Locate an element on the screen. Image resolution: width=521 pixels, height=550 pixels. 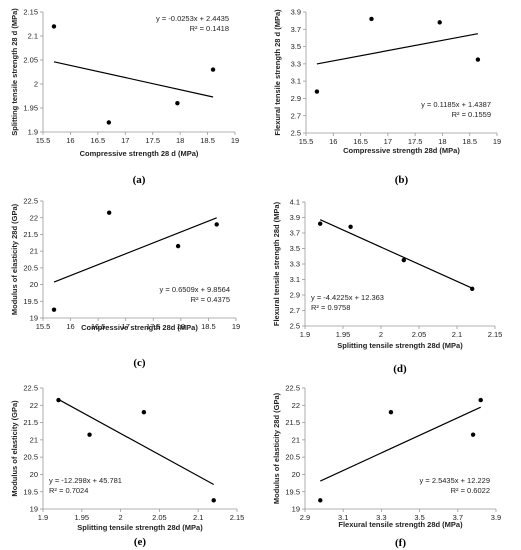
panel-label: (f) is located at coordinates (400, 543).